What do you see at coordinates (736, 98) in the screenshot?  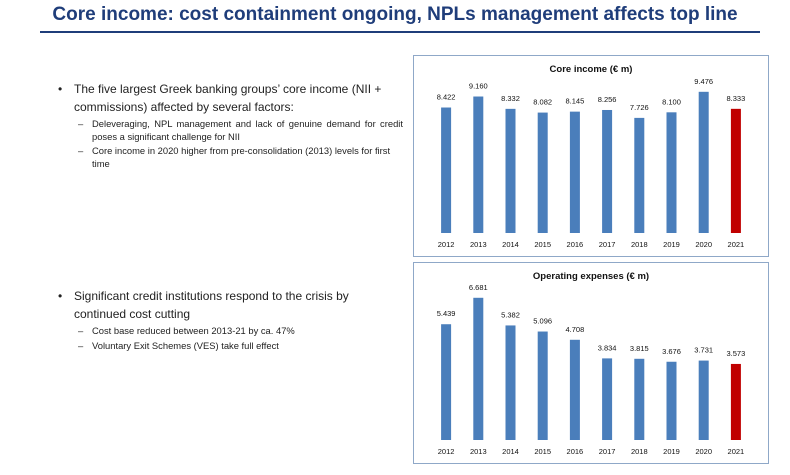 I see `data-label-2021: 8.333` at bounding box center [736, 98].